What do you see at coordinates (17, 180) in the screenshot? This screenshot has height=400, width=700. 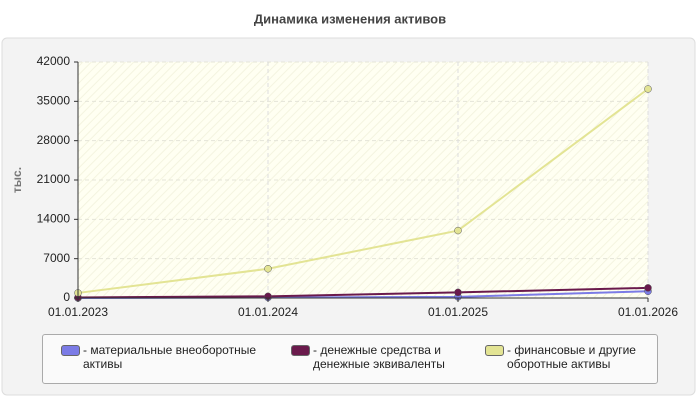 I see `y-axis-label: тыс.` at bounding box center [17, 180].